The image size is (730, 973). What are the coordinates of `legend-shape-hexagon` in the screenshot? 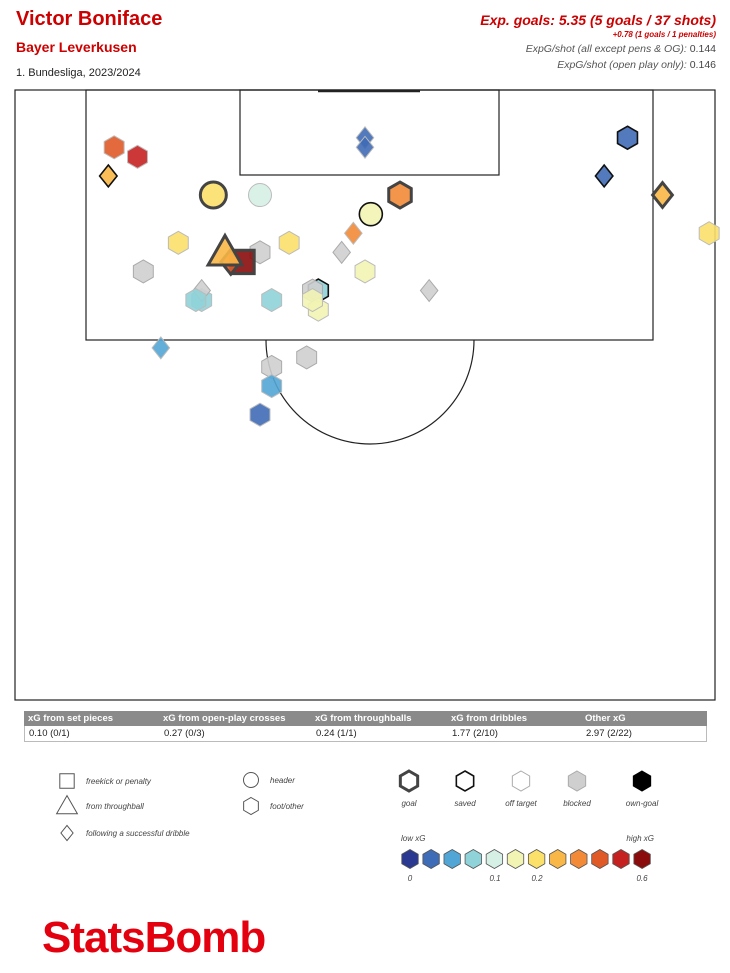 It's located at (251, 806).